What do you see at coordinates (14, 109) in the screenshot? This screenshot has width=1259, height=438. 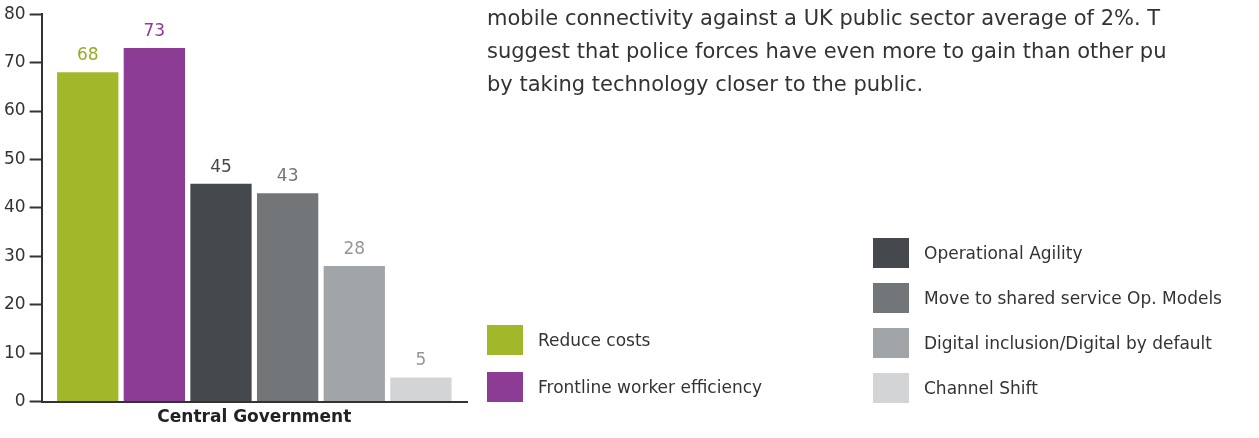 I see `y-tick-label: 60` at bounding box center [14, 109].